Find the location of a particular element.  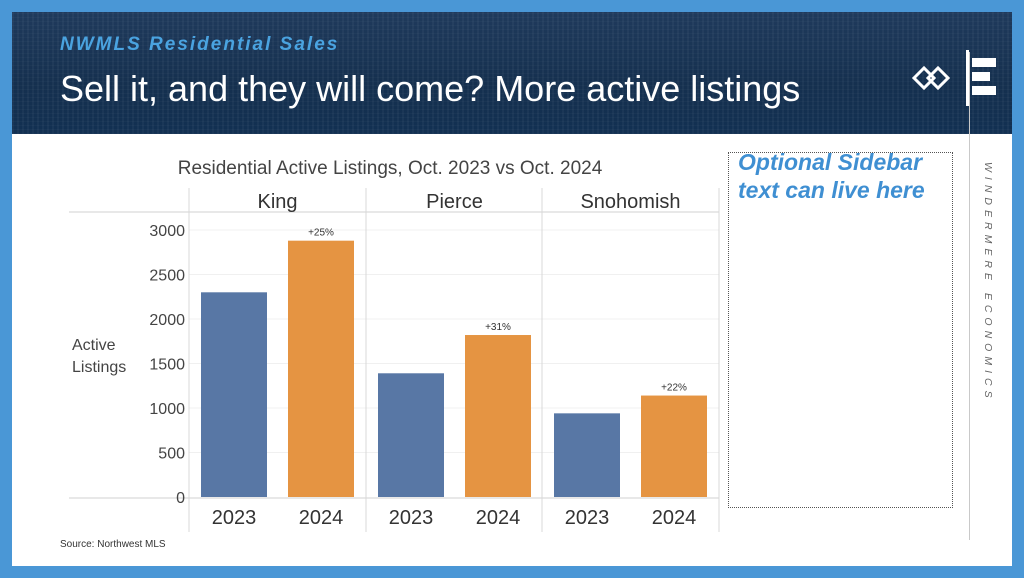

group-header-pierce: Pierce is located at coordinates (454, 202).